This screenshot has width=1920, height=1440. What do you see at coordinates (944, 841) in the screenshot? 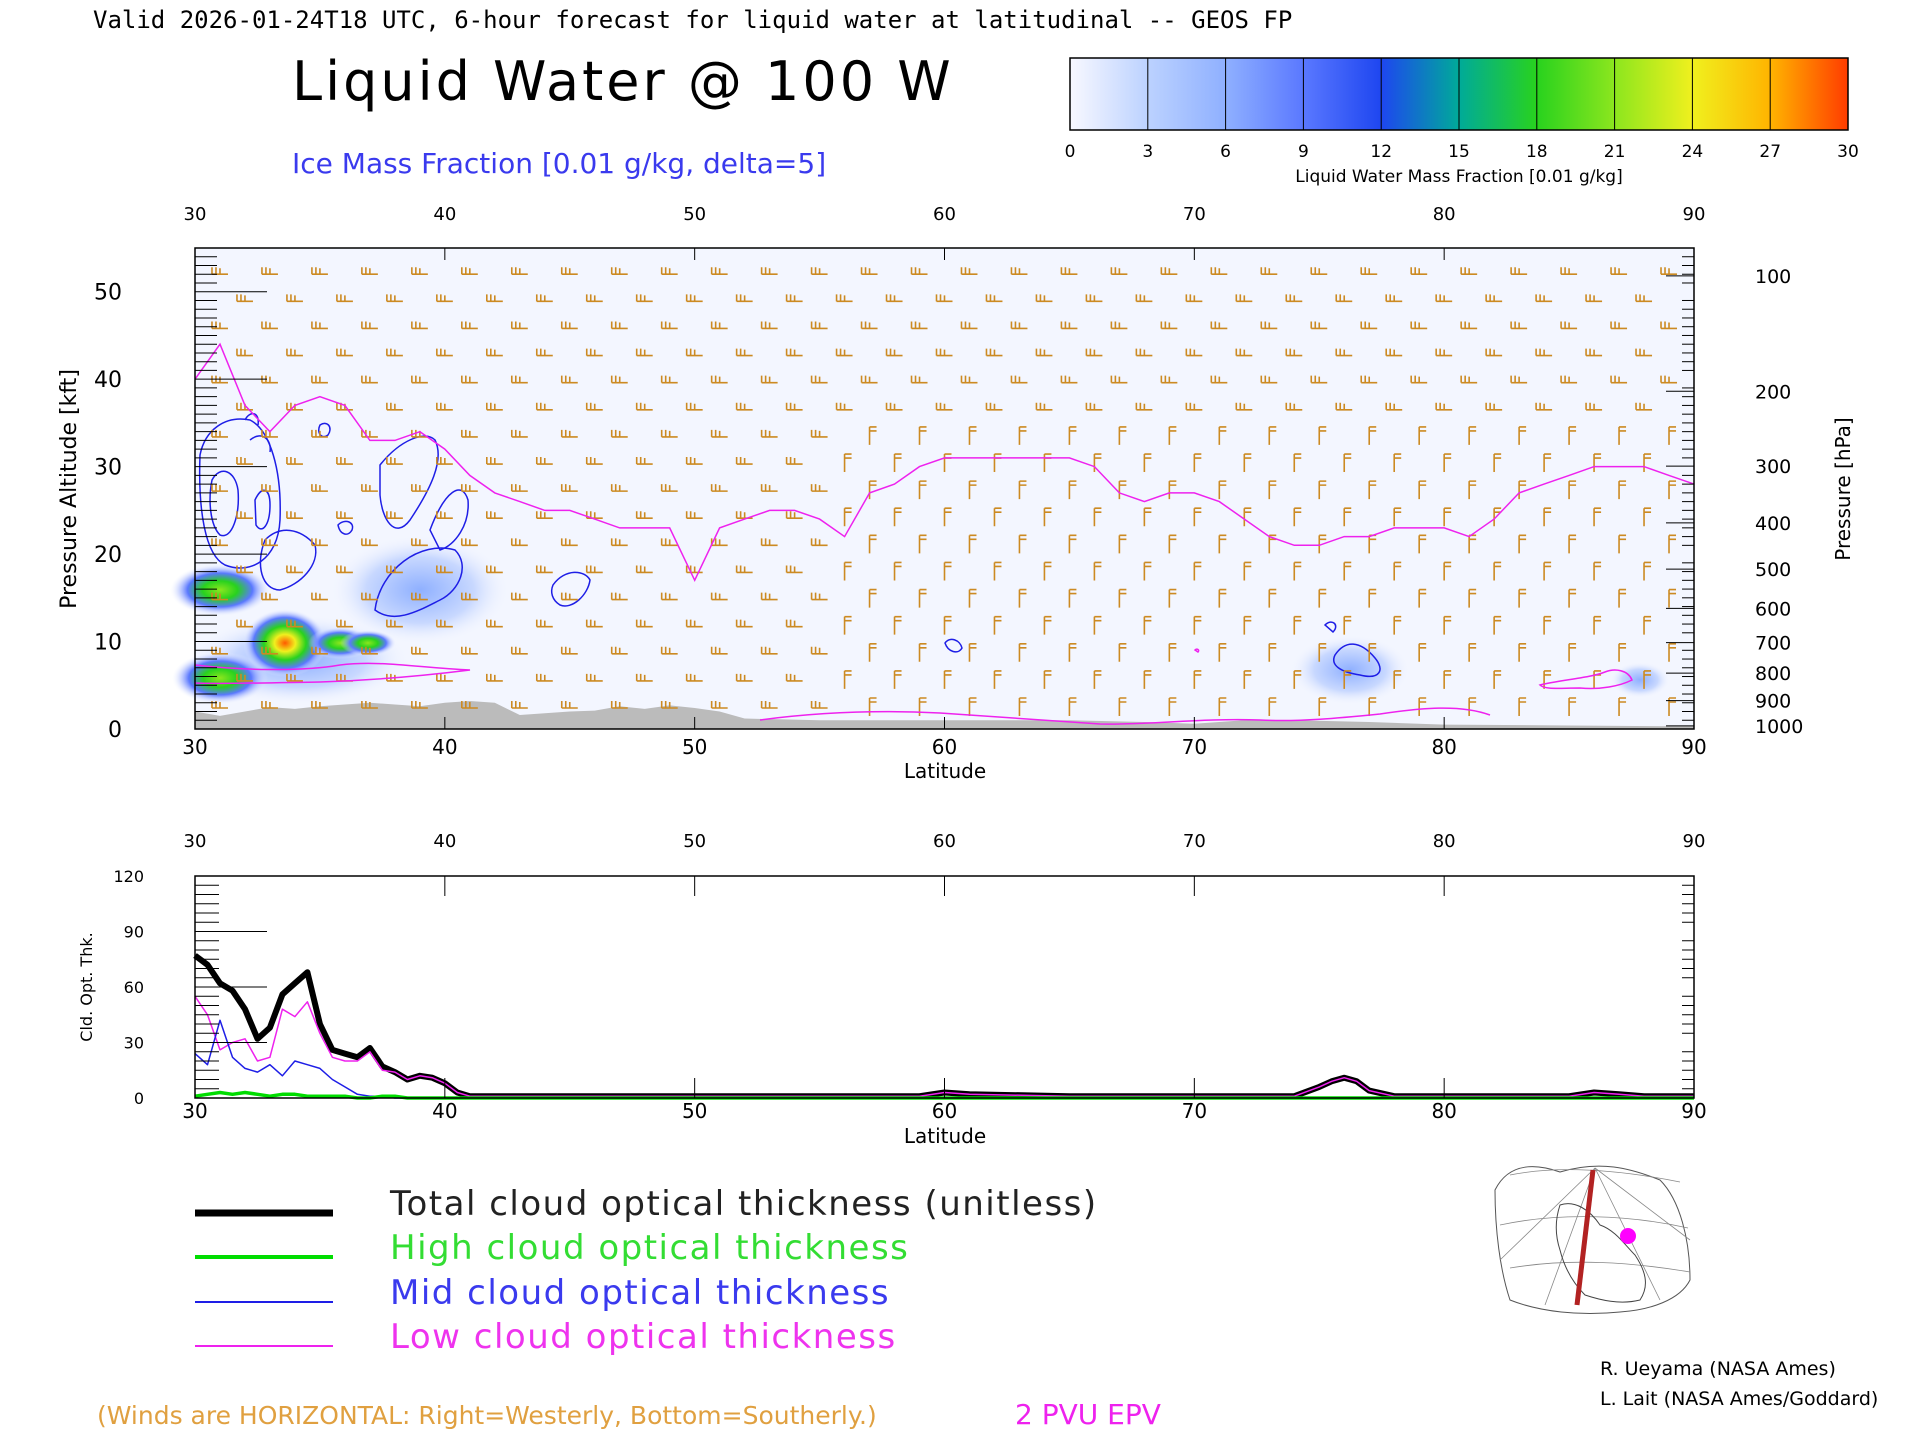
I see `lower-top-tick-label: 60` at bounding box center [944, 841].